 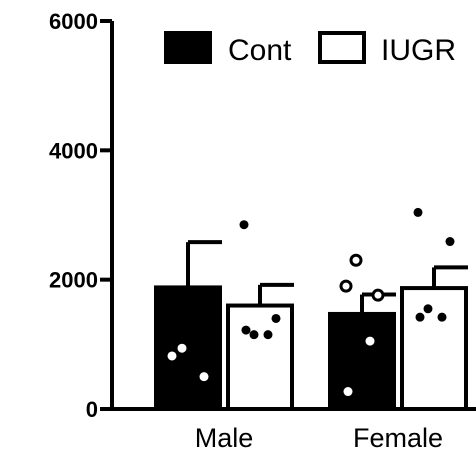 I want to click on y-tick-label: 0, so click(x=92, y=409).